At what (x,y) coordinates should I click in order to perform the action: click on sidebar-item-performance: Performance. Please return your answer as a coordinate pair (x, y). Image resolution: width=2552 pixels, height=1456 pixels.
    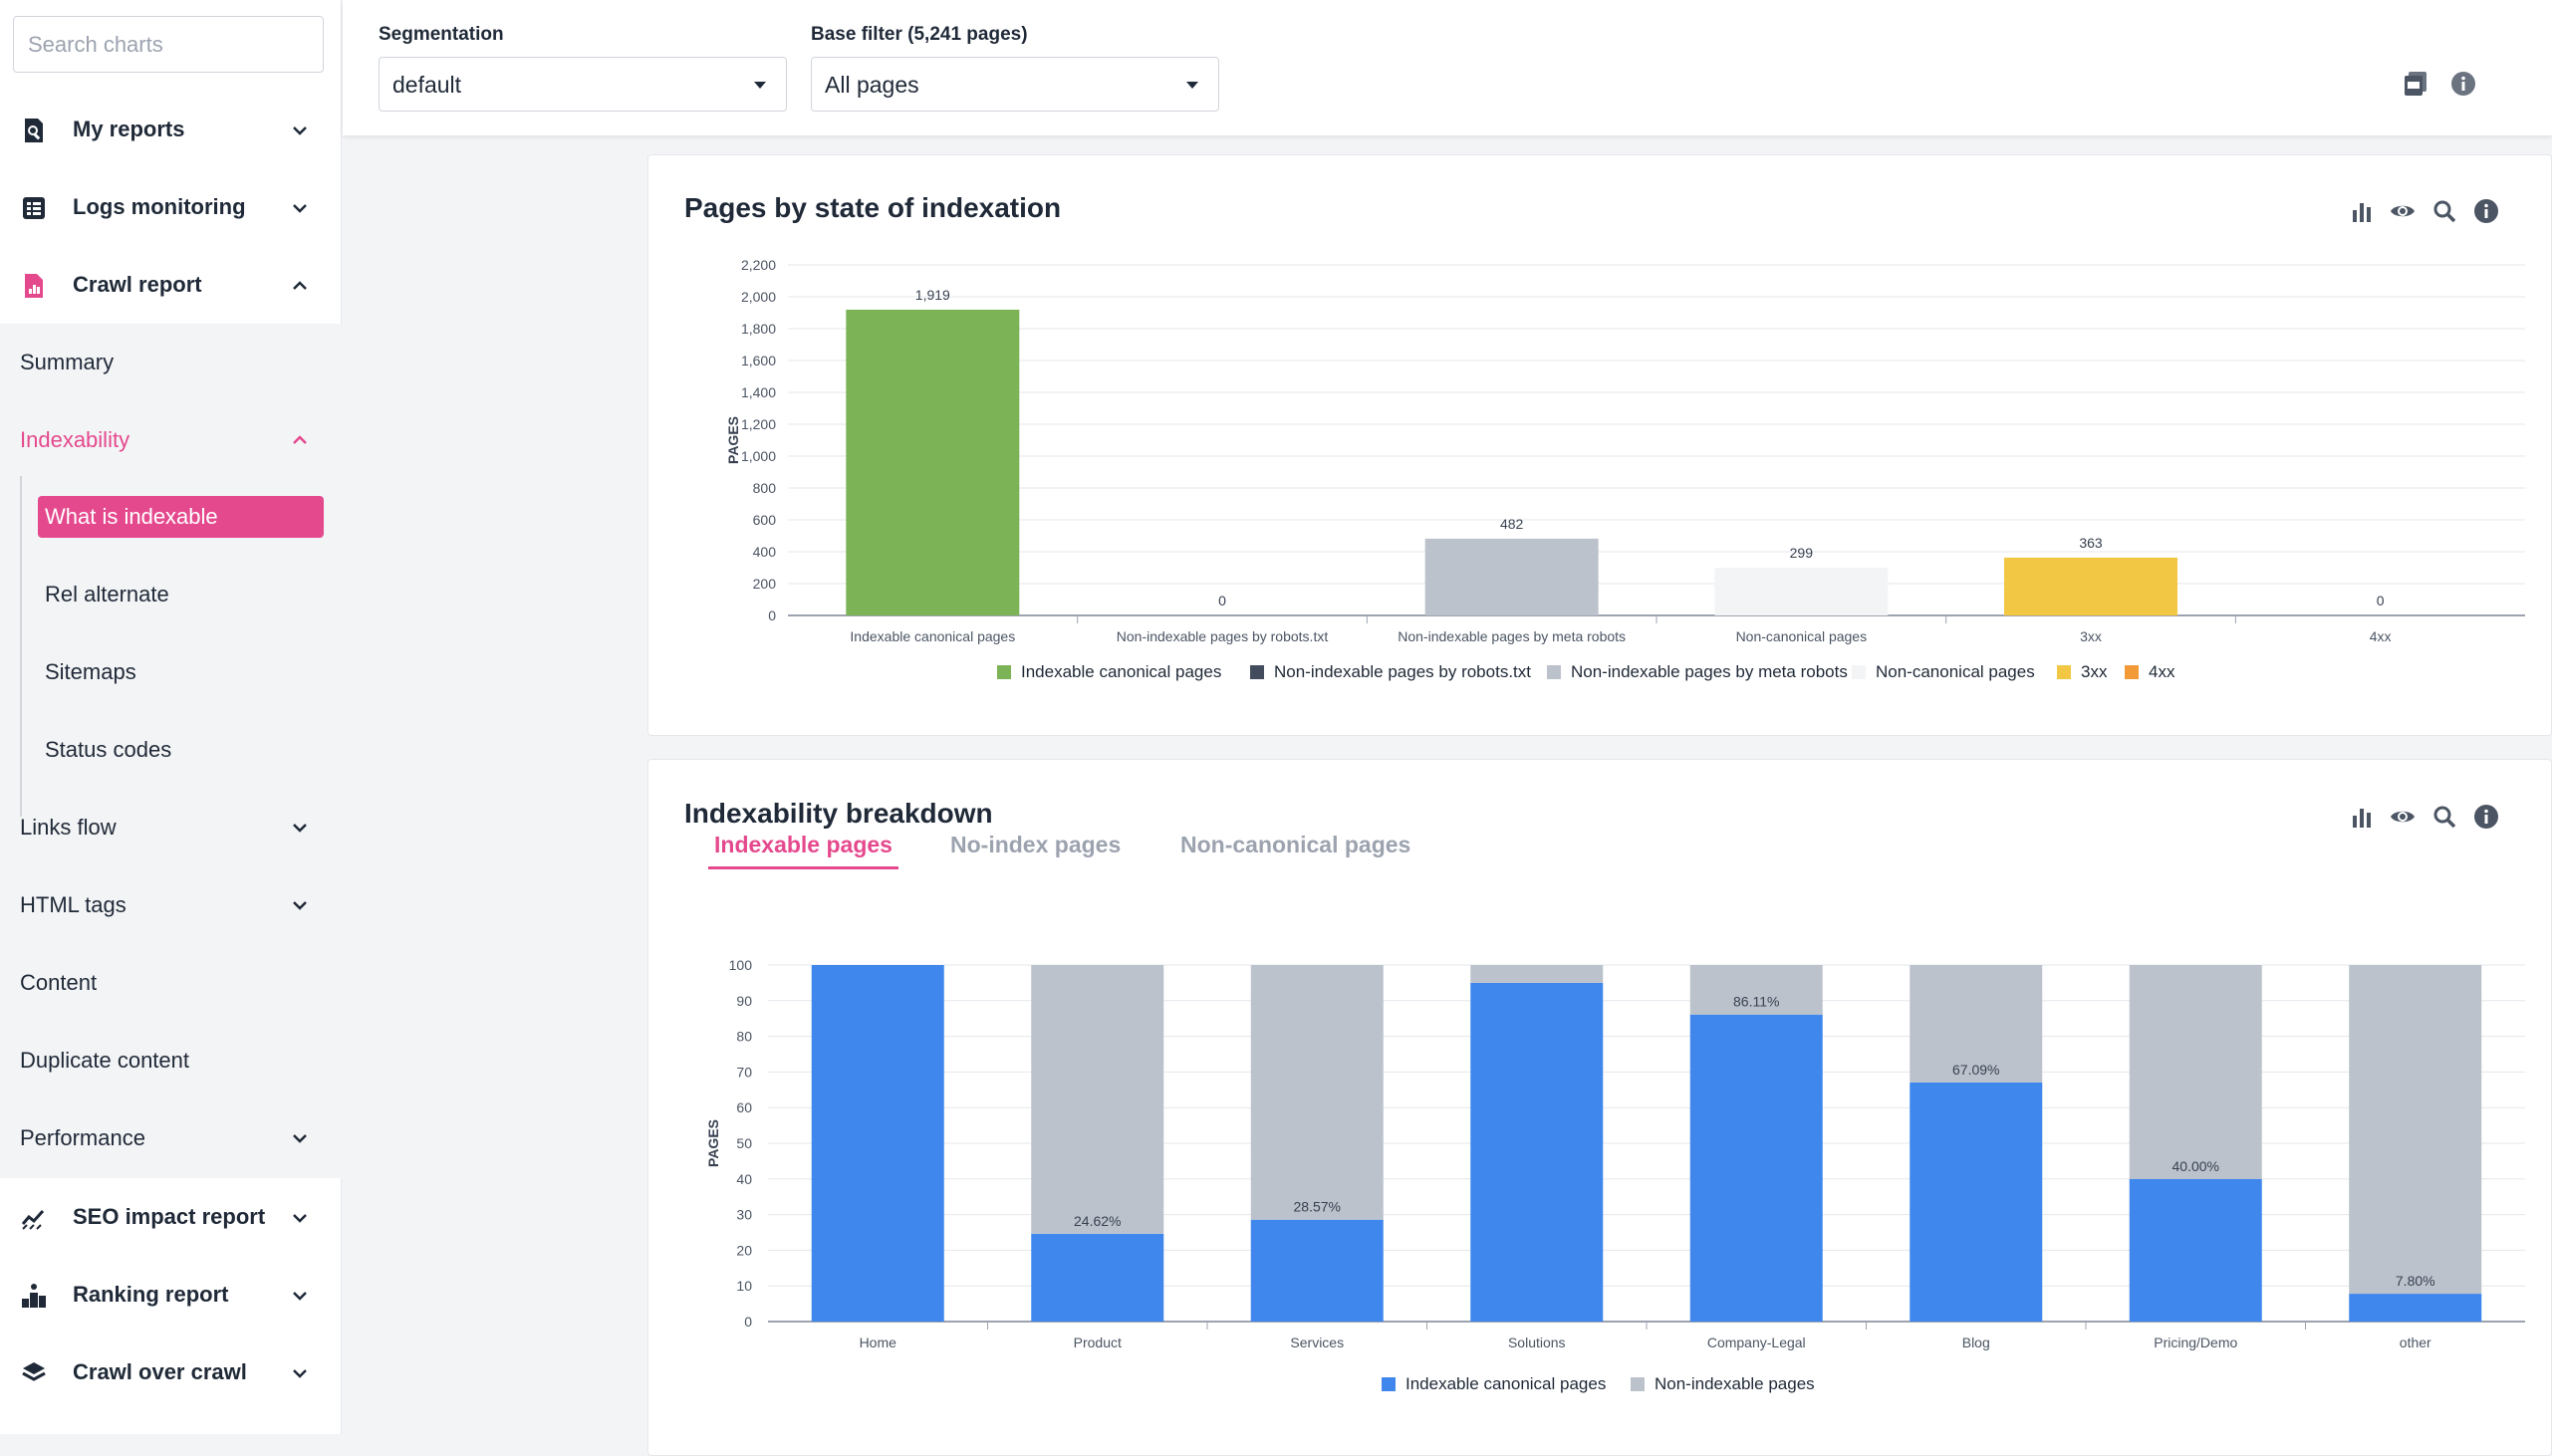
    Looking at the image, I should click on (171, 1138).